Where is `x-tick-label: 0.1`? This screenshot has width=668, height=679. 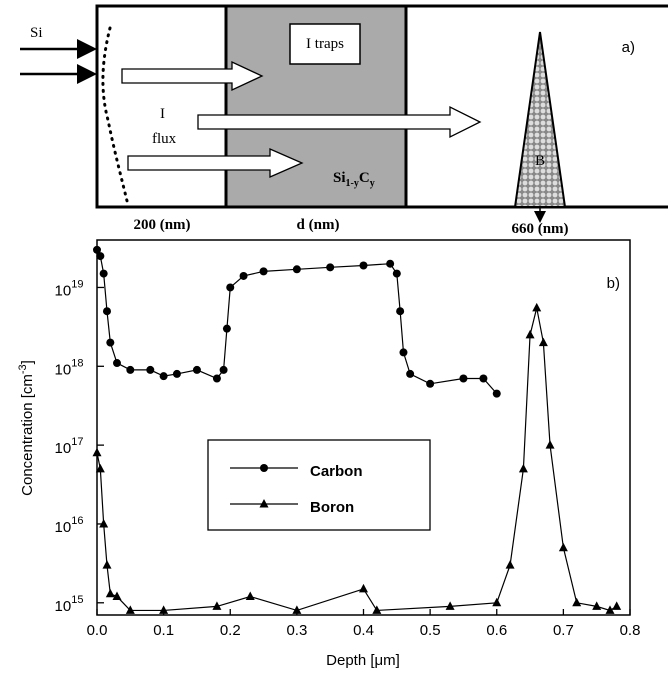 x-tick-label: 0.1 is located at coordinates (163, 630).